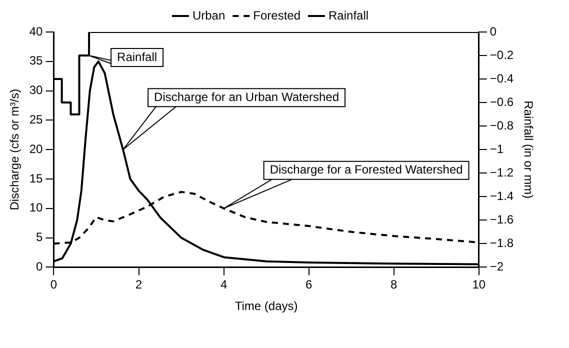  What do you see at coordinates (502, 78) in the screenshot?
I see `y2-tick-label: −0.4` at bounding box center [502, 78].